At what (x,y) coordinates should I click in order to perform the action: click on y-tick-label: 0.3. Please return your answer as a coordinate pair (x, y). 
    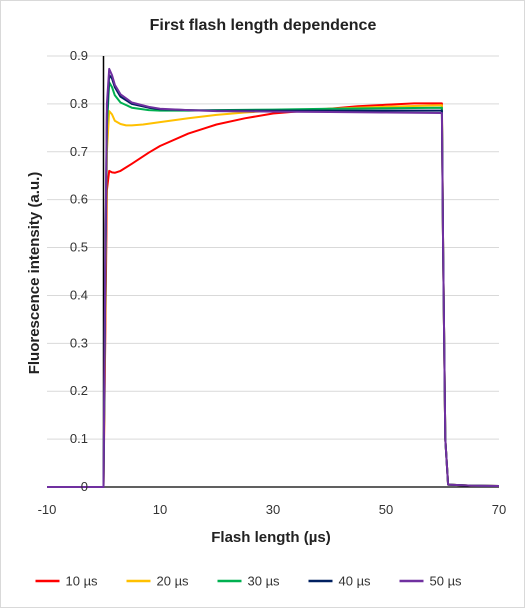
    Looking at the image, I should click on (79, 342).